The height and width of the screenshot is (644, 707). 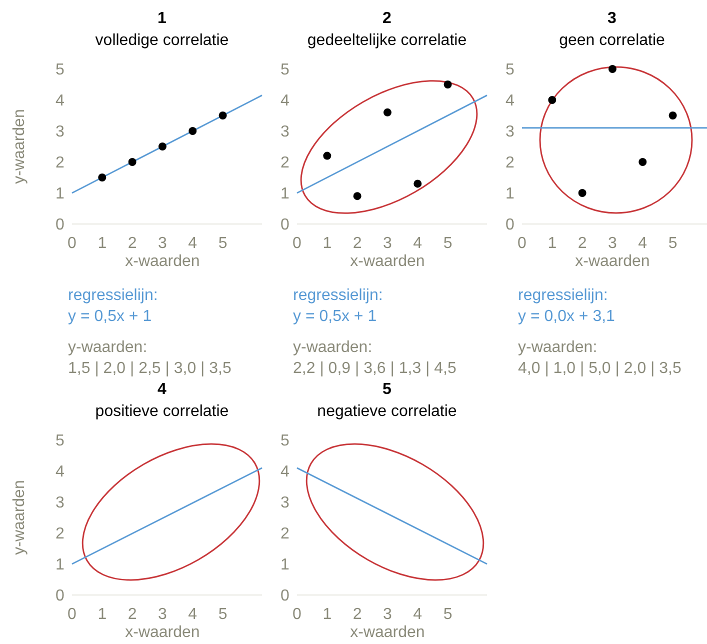 What do you see at coordinates (162, 389) in the screenshot?
I see `chart-title: 4` at bounding box center [162, 389].